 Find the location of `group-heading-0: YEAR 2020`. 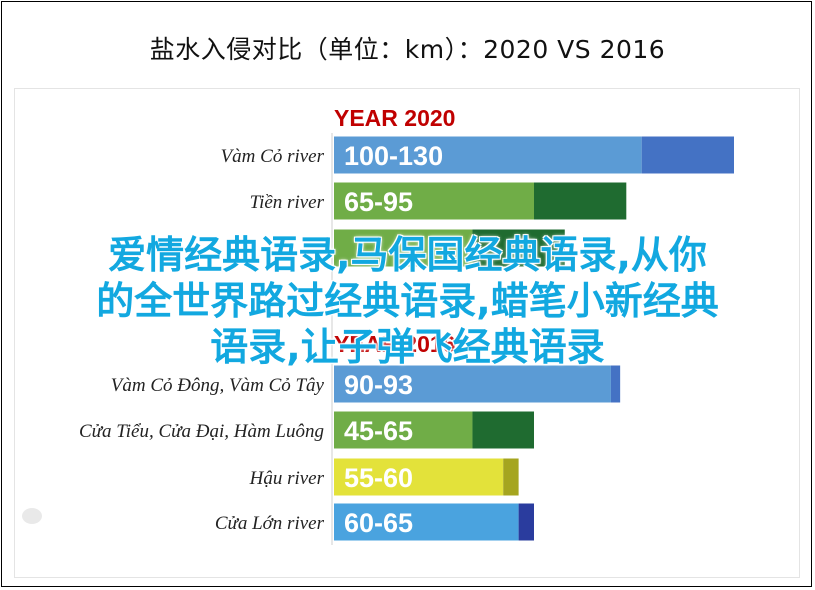

group-heading-0: YEAR 2020 is located at coordinates (394, 118).